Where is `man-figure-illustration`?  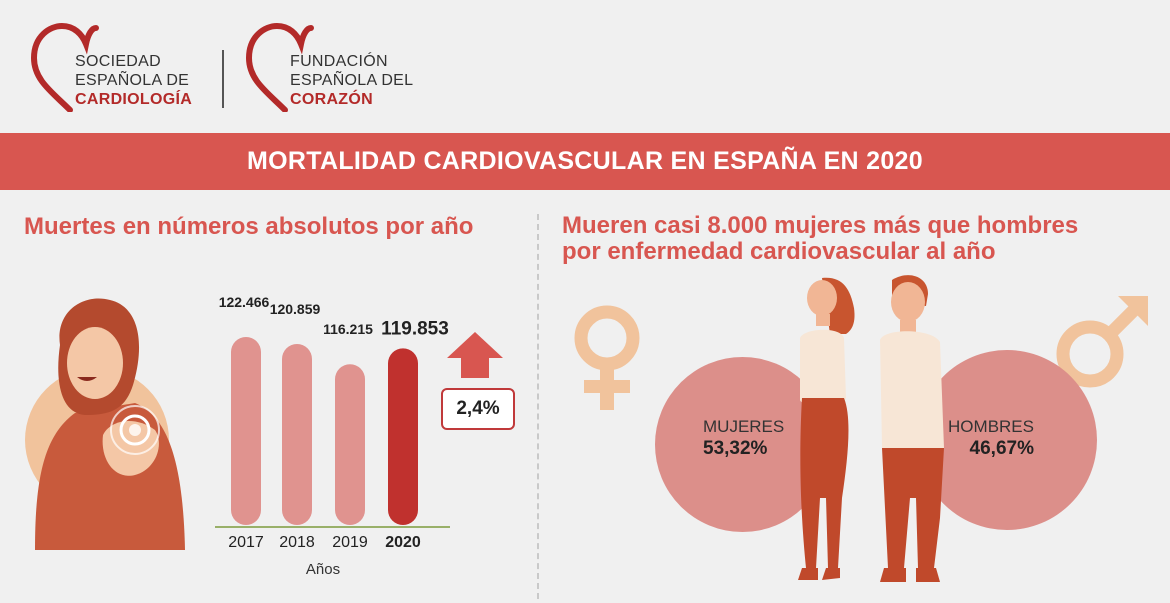 man-figure-illustration is located at coordinates (912, 428).